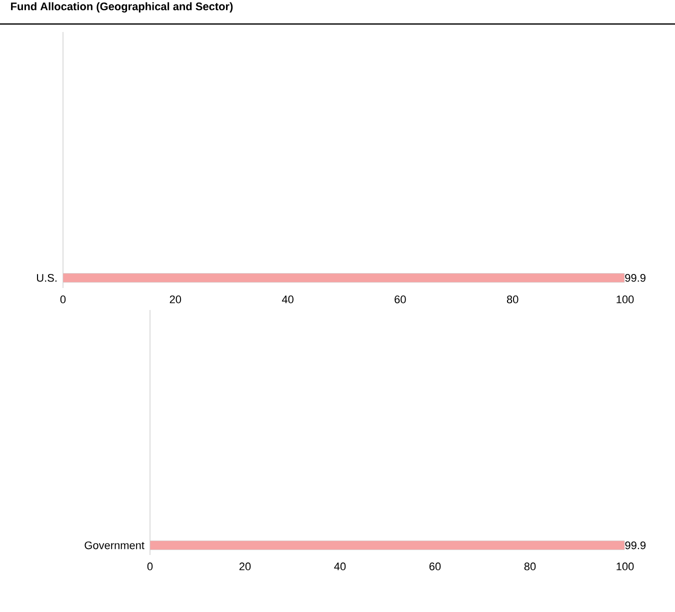 The image size is (675, 612). I want to click on y-tick-label: U.S., so click(46, 278).